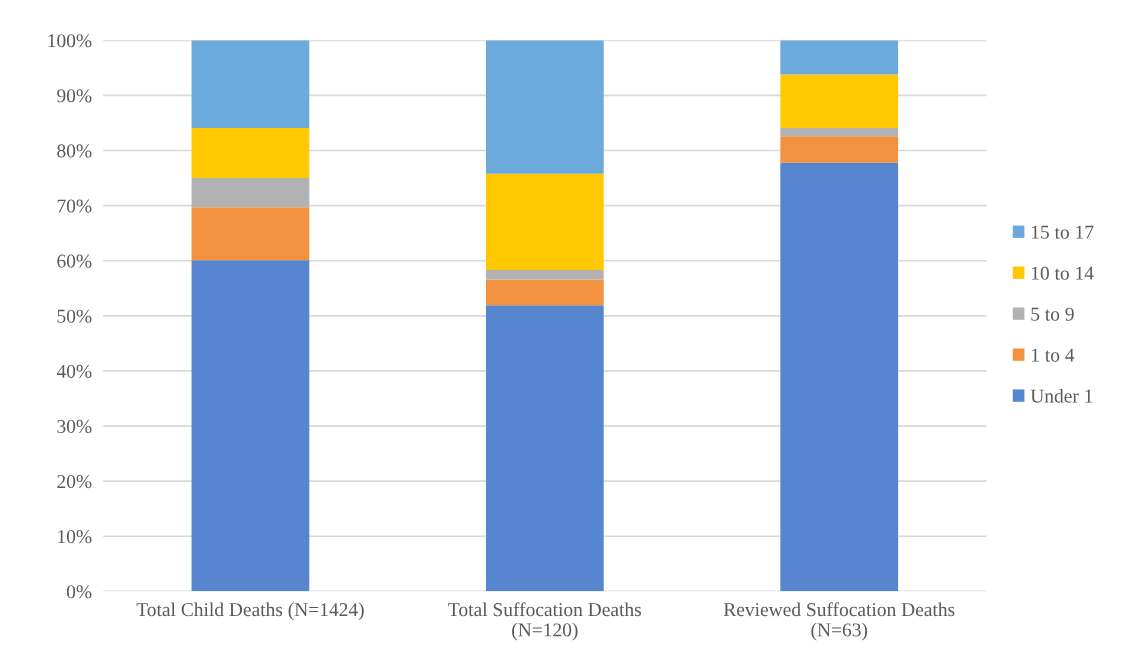 The width and height of the screenshot is (1147, 672). Describe the element at coordinates (70, 41) in the screenshot. I see `y-tick-label: 100%` at that location.